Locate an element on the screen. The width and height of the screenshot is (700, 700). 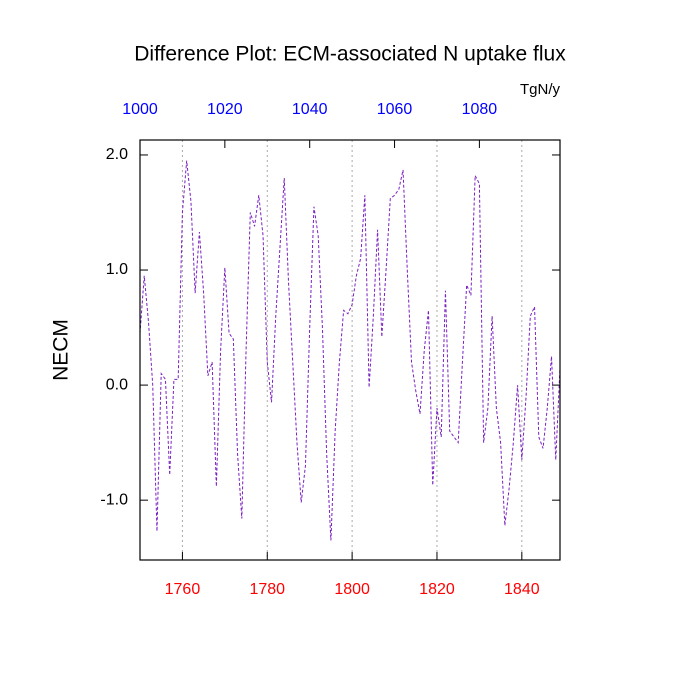
x-tick-label: 1760 is located at coordinates (183, 589).